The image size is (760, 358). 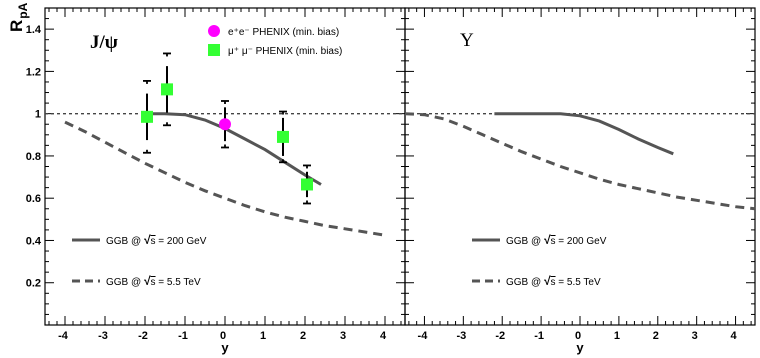 I want to click on y-tick-label: 1.2, so click(x=33, y=72).